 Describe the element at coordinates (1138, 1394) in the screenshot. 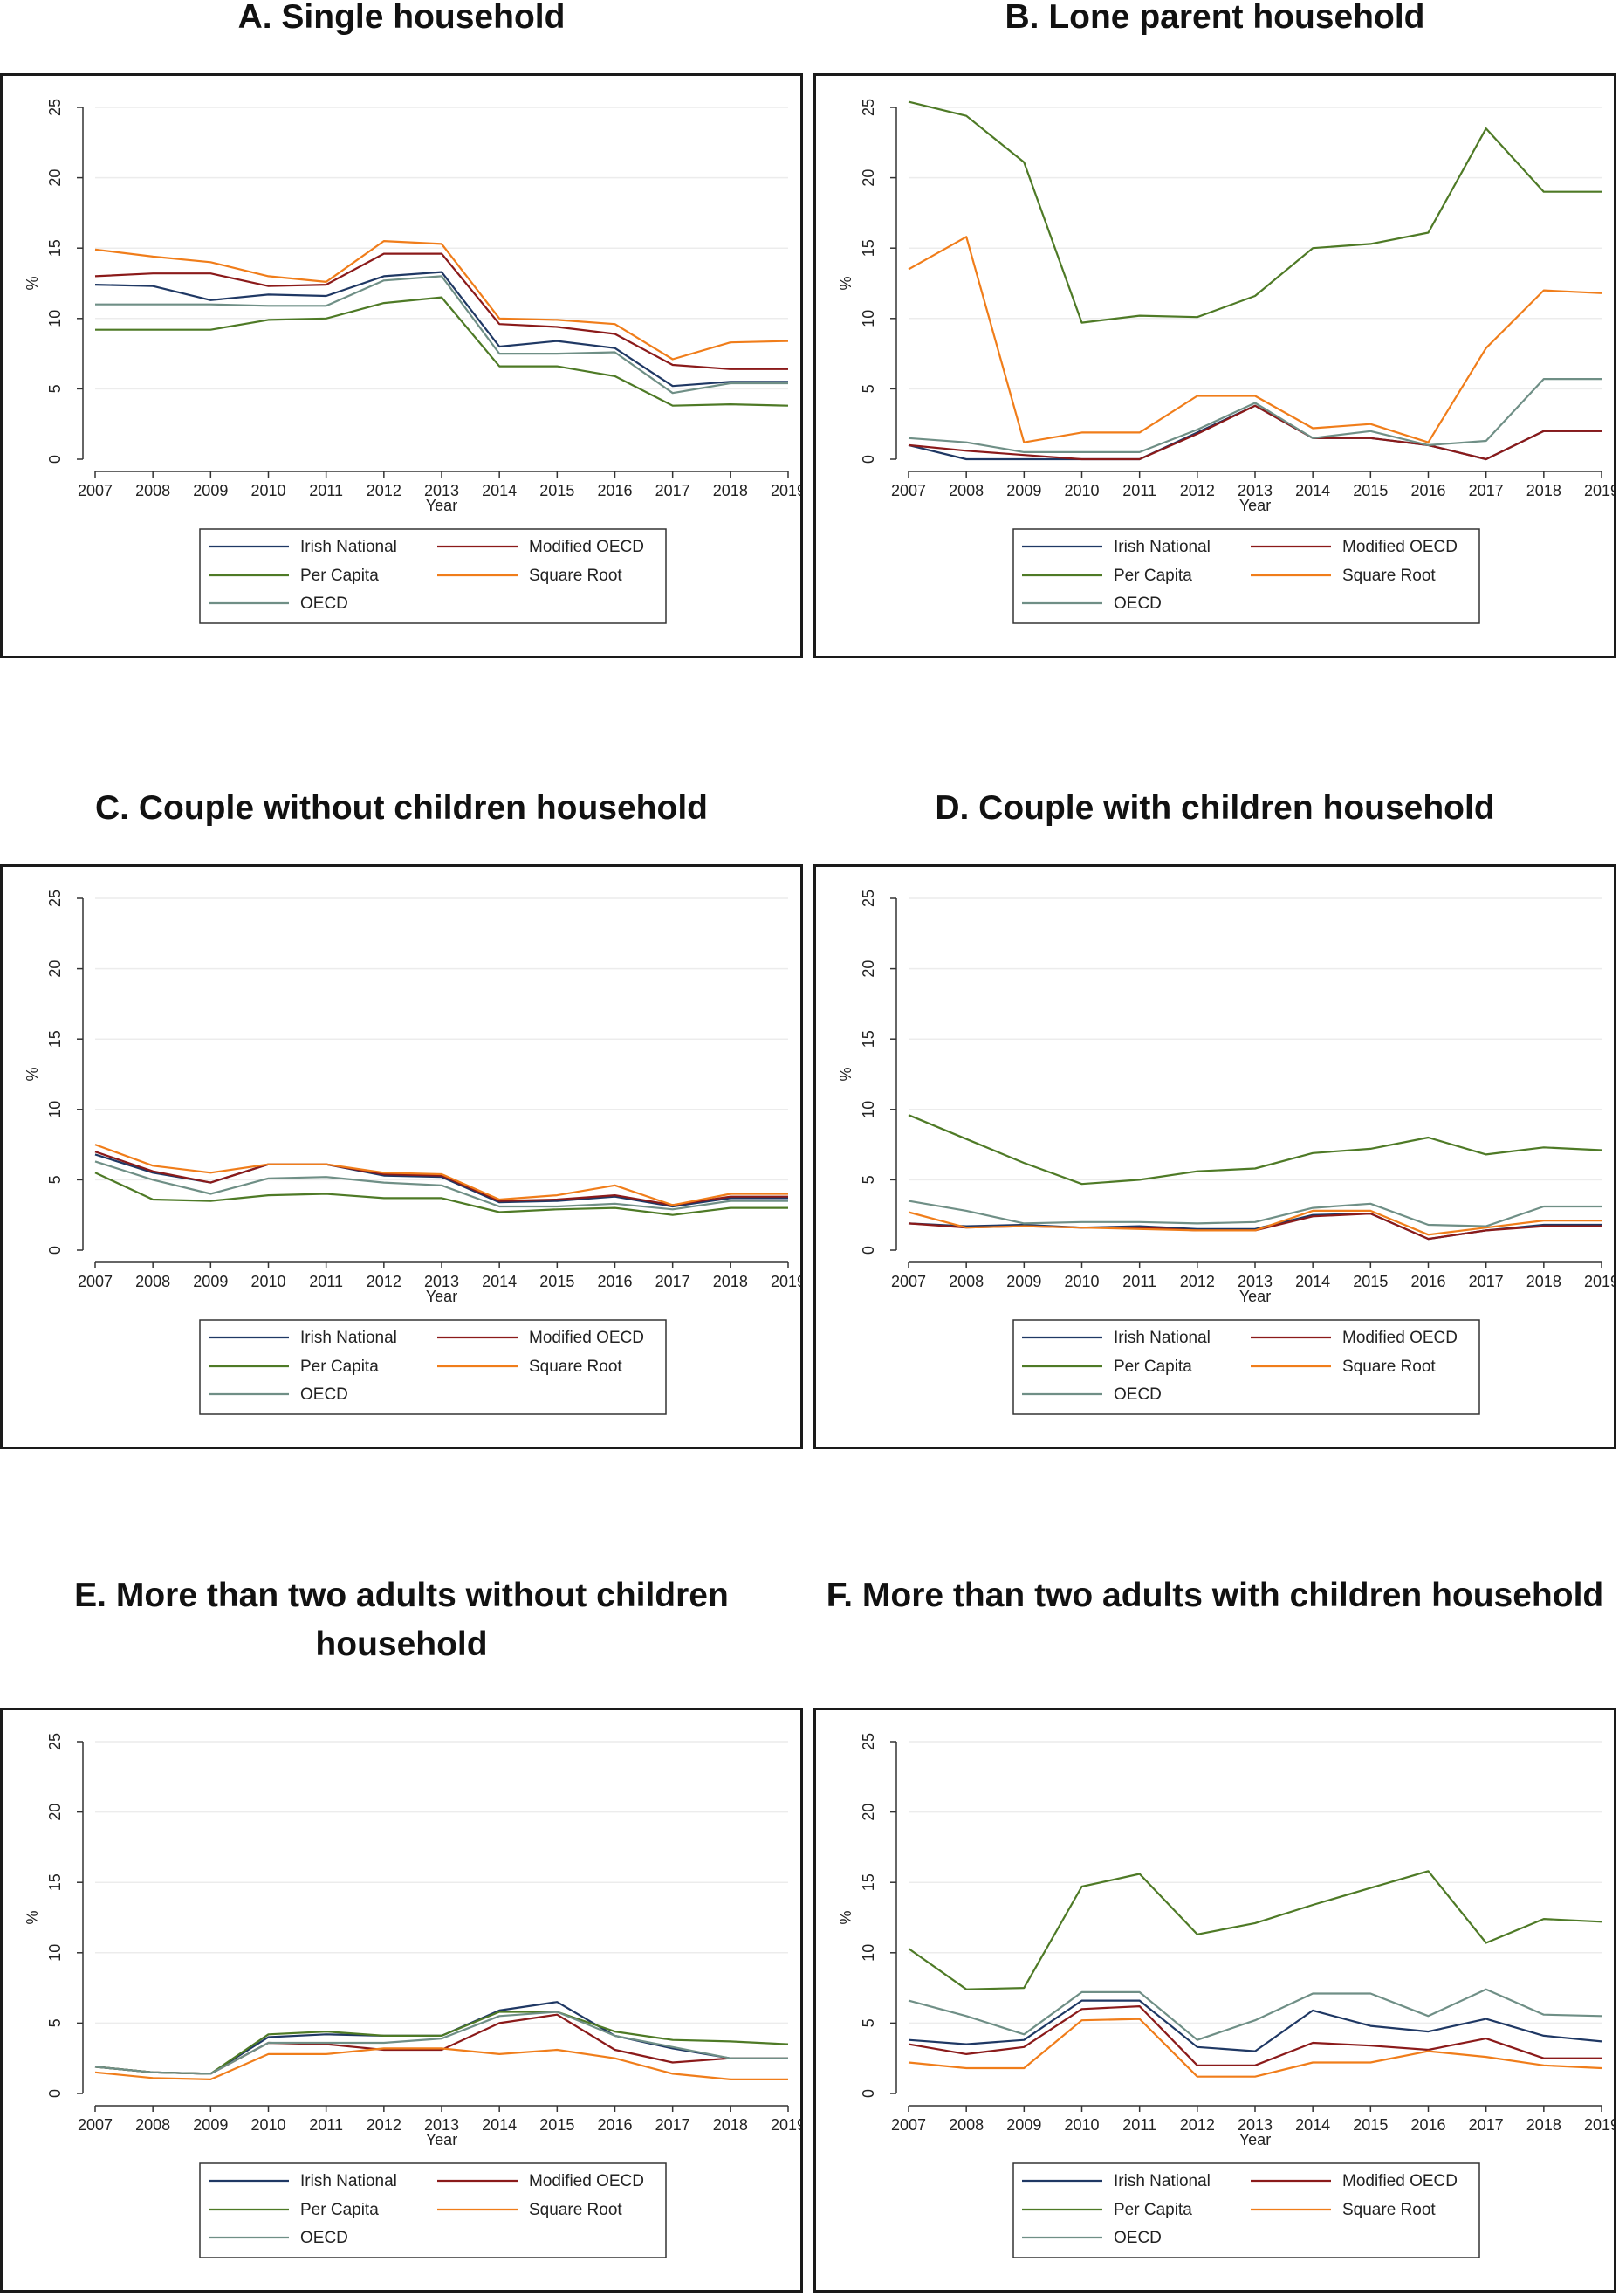

I see `chart-d-legend-label: OECD` at that location.